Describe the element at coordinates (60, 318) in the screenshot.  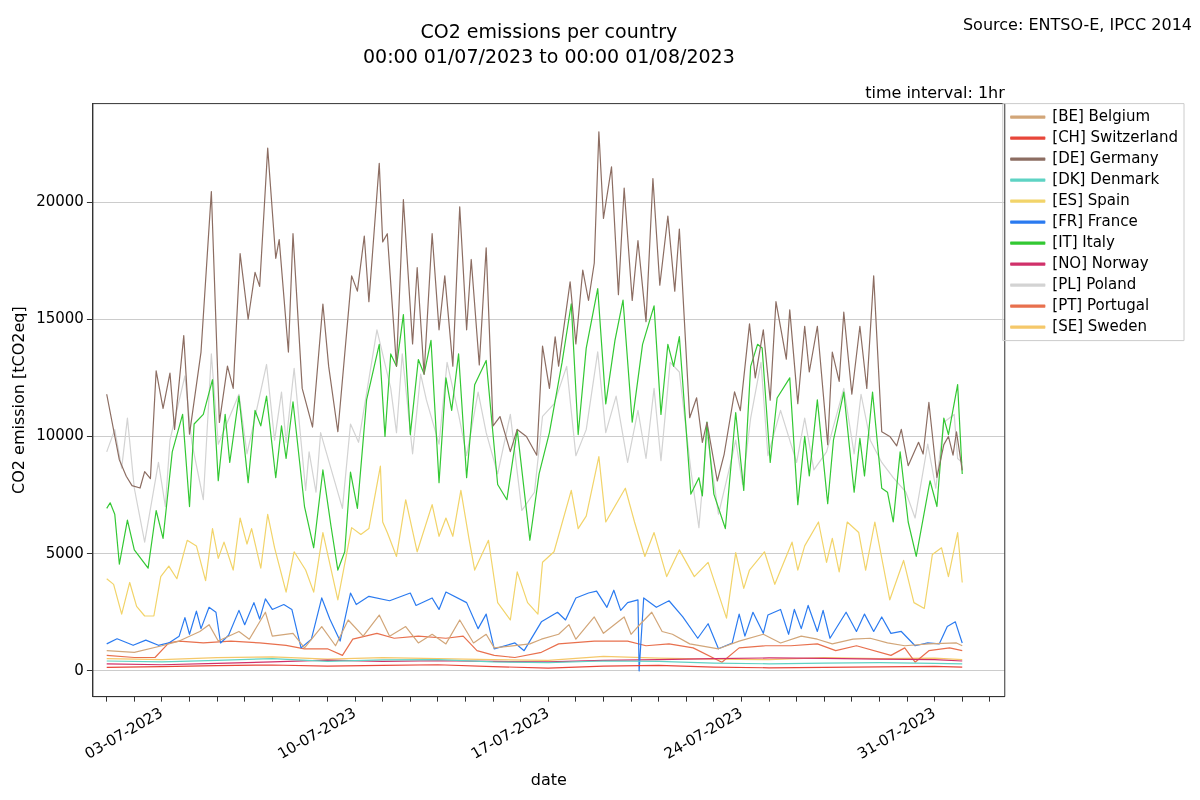
I see `y-tick-label: 15000` at that location.